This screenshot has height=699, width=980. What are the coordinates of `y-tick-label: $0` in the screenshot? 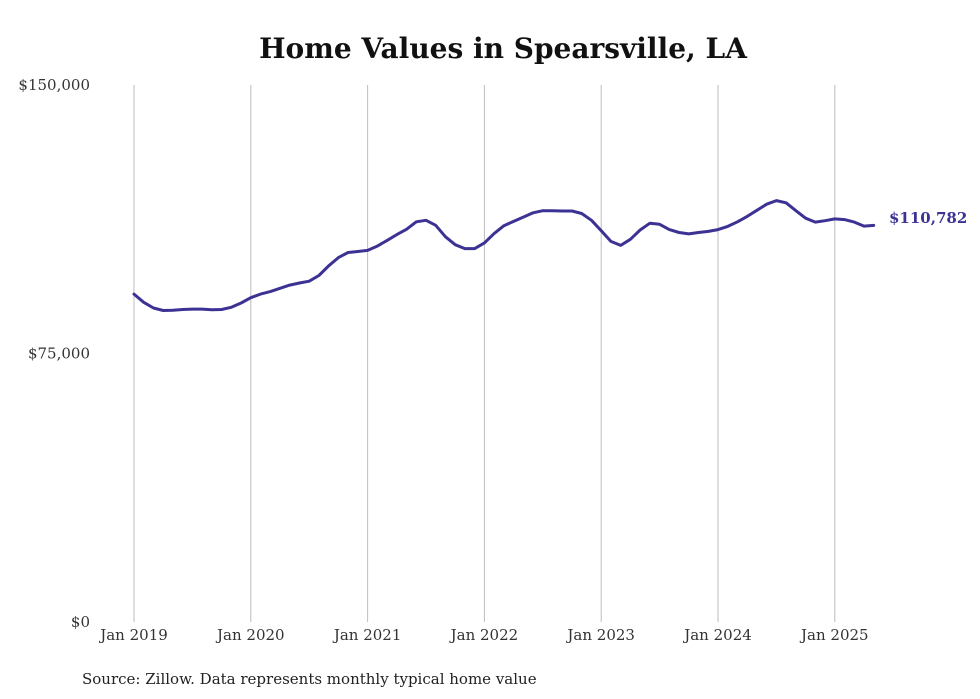 It's located at (80, 622).